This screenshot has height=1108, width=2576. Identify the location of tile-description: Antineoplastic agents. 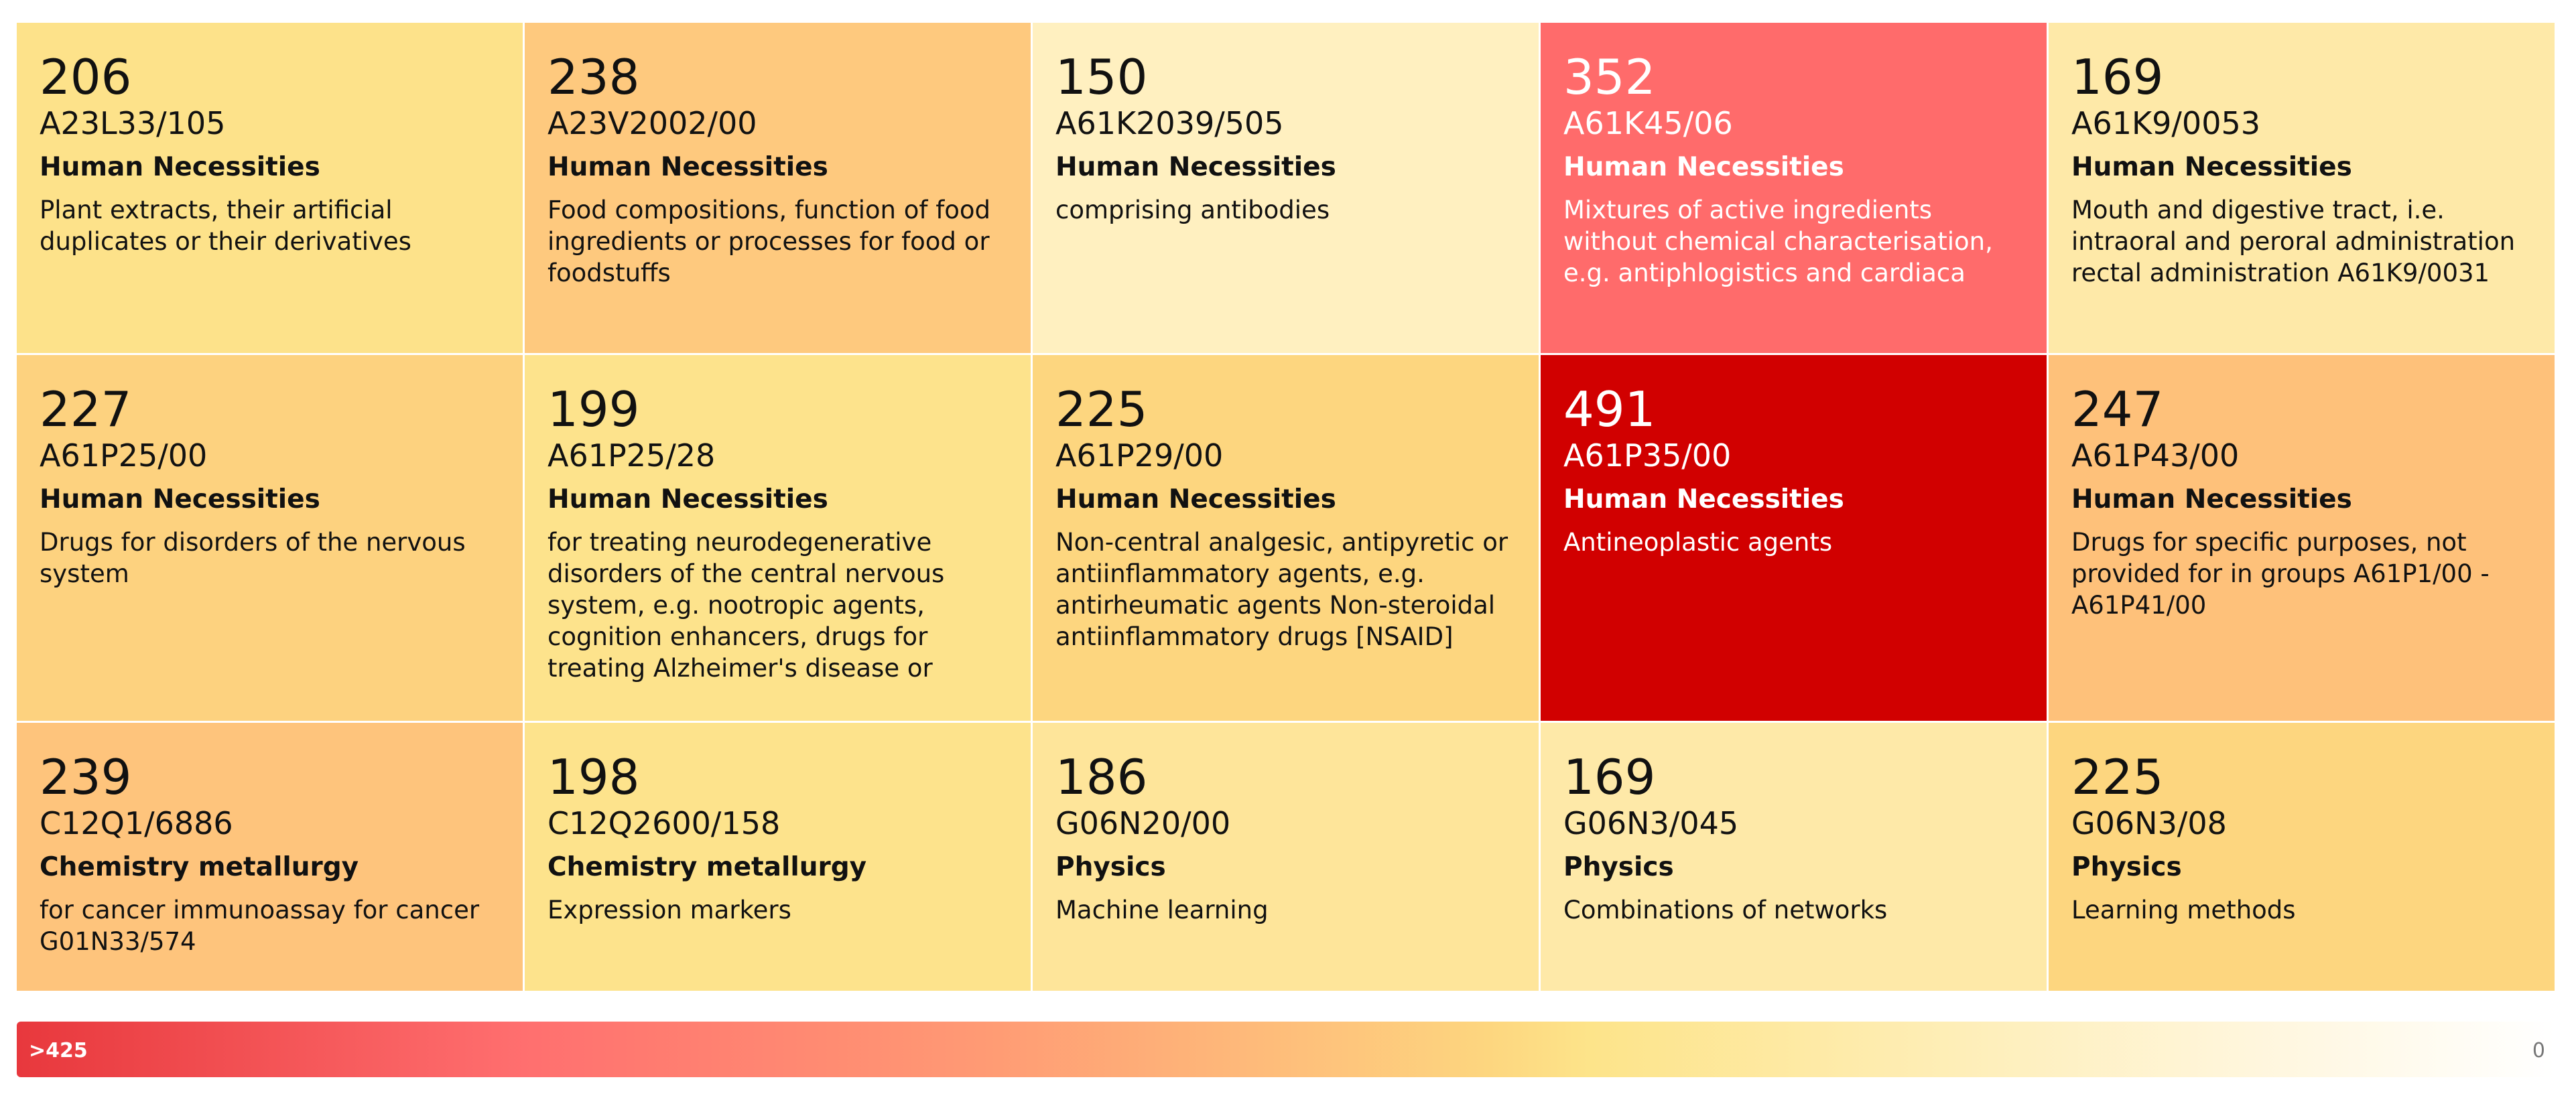
(1698, 542).